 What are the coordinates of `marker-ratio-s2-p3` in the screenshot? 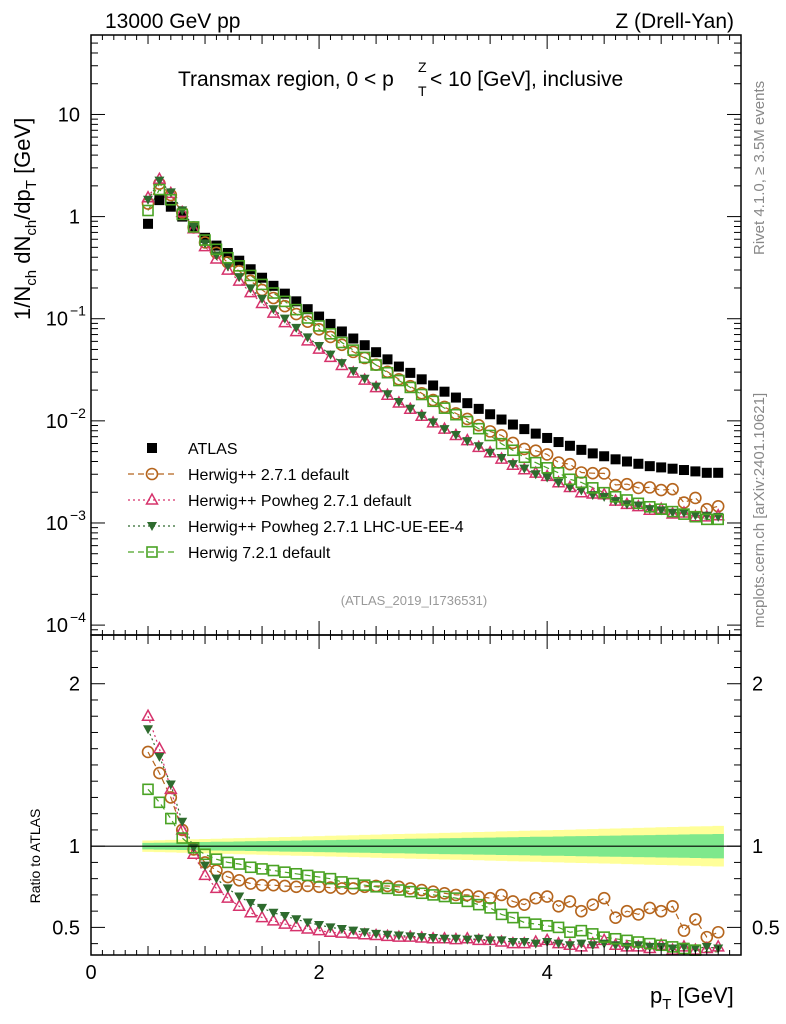 It's located at (182, 828).